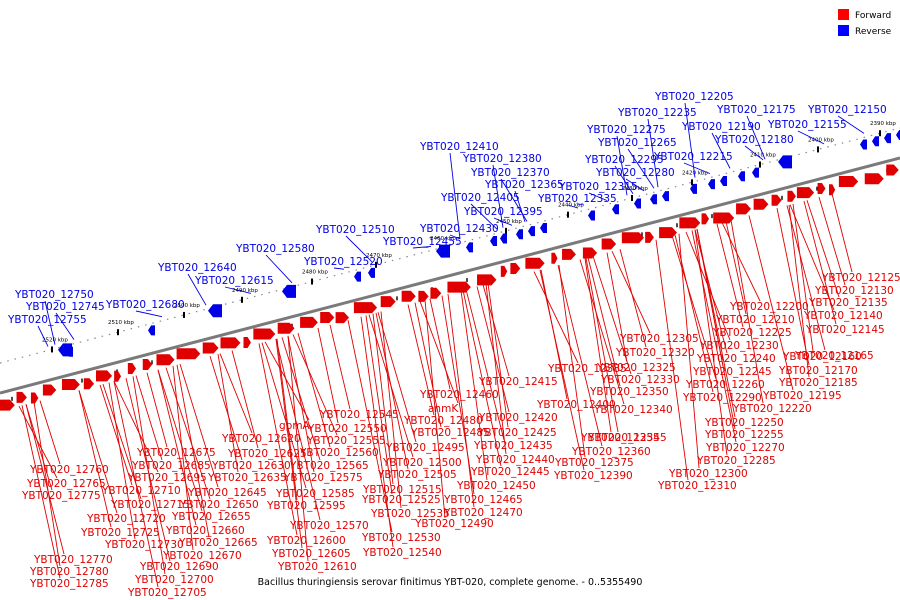  I want to click on forward-gene-label-ybt020-12620: YBT020_12620, so click(261, 439).